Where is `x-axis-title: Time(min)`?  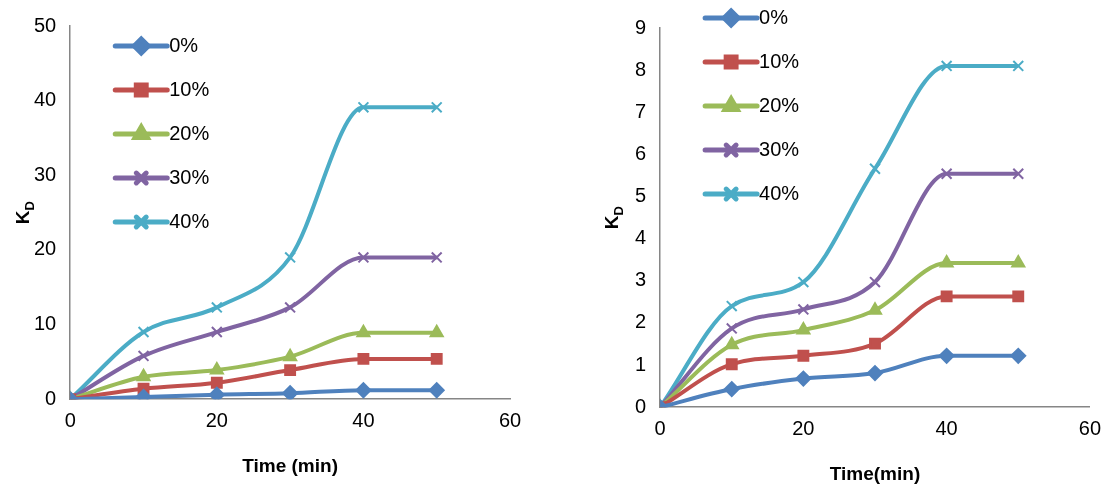 x-axis-title: Time(min) is located at coordinates (875, 473).